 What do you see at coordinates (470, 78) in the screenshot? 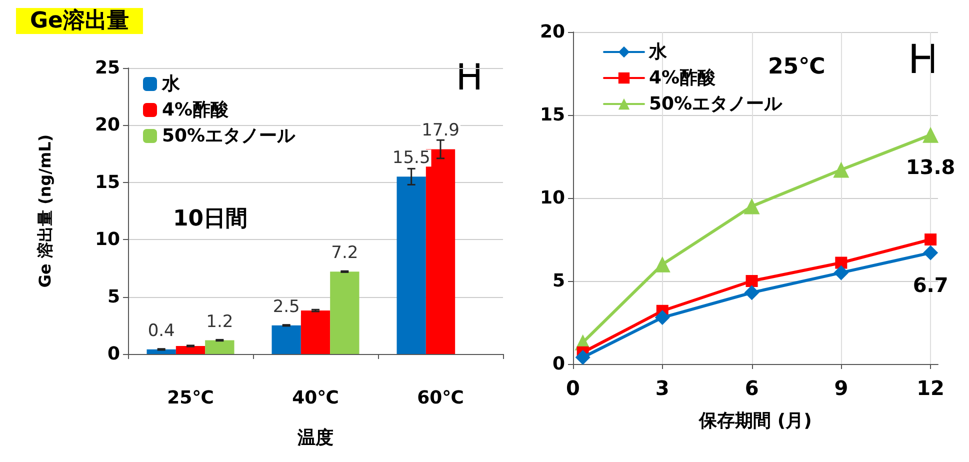
I see `annotation: H` at bounding box center [470, 78].